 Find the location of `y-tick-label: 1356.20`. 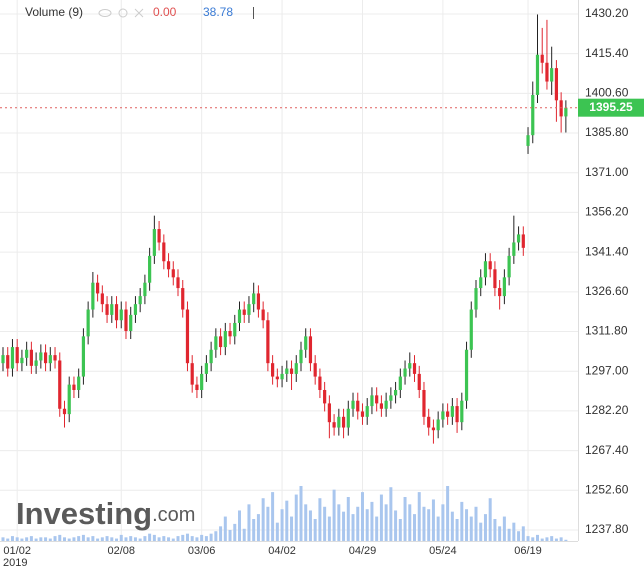

y-tick-label: 1356.20 is located at coordinates (607, 212).